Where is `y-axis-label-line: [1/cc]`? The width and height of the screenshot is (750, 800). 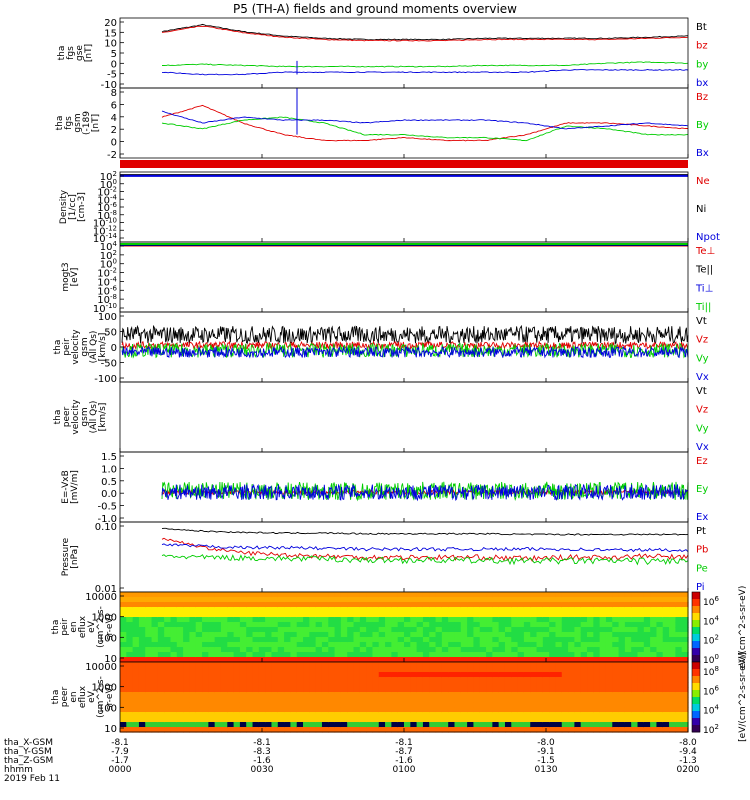
y-axis-label-line: [1/cc] is located at coordinates (73, 207).